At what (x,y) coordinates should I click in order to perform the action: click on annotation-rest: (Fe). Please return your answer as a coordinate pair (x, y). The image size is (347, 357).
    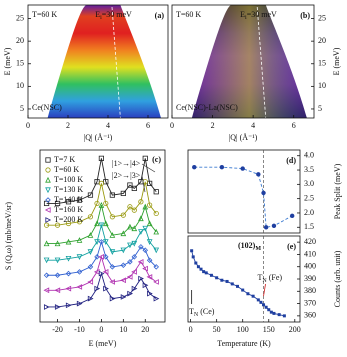
    Looking at the image, I should click on (275, 277).